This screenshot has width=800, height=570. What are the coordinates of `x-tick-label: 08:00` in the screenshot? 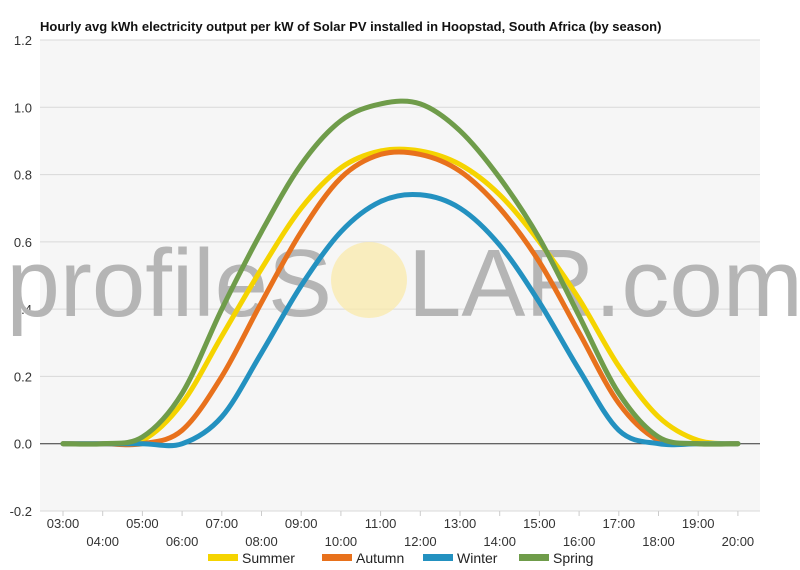 It's located at (261, 541).